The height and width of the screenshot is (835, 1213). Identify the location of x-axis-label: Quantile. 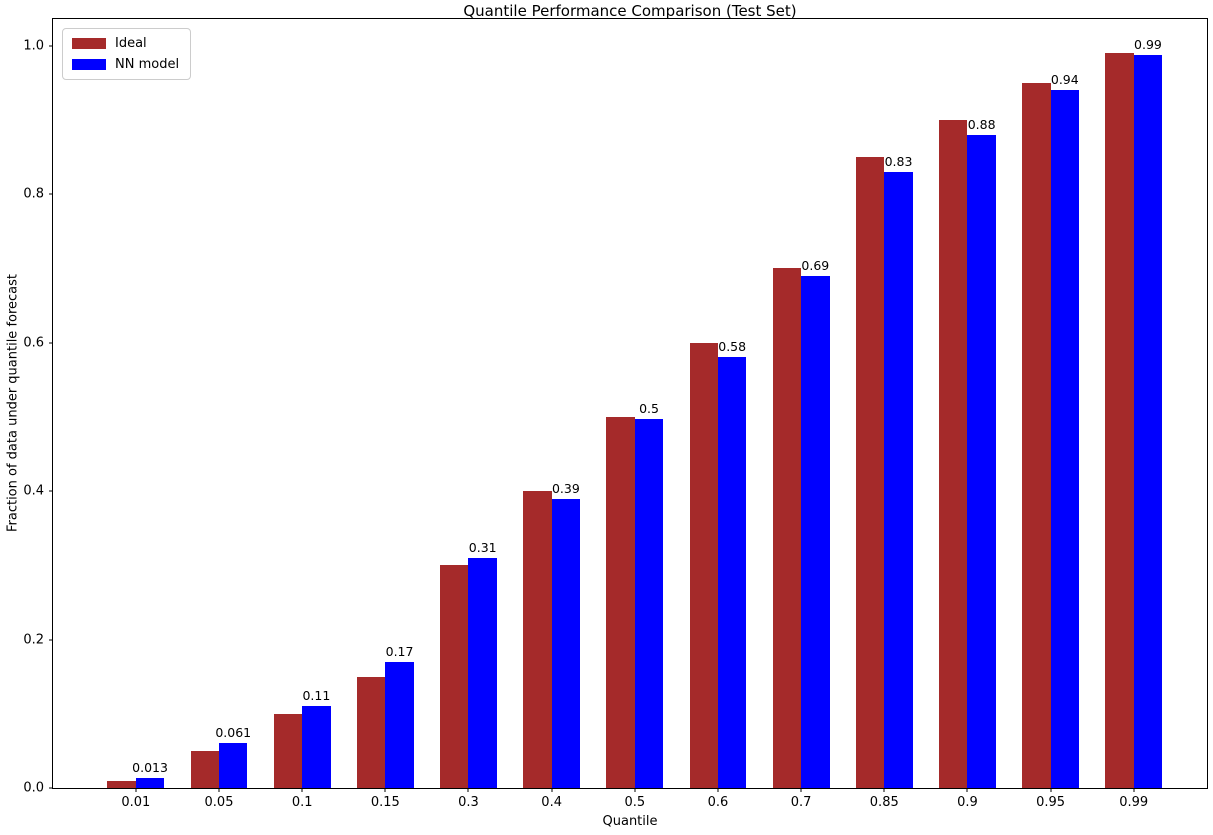
(630, 821).